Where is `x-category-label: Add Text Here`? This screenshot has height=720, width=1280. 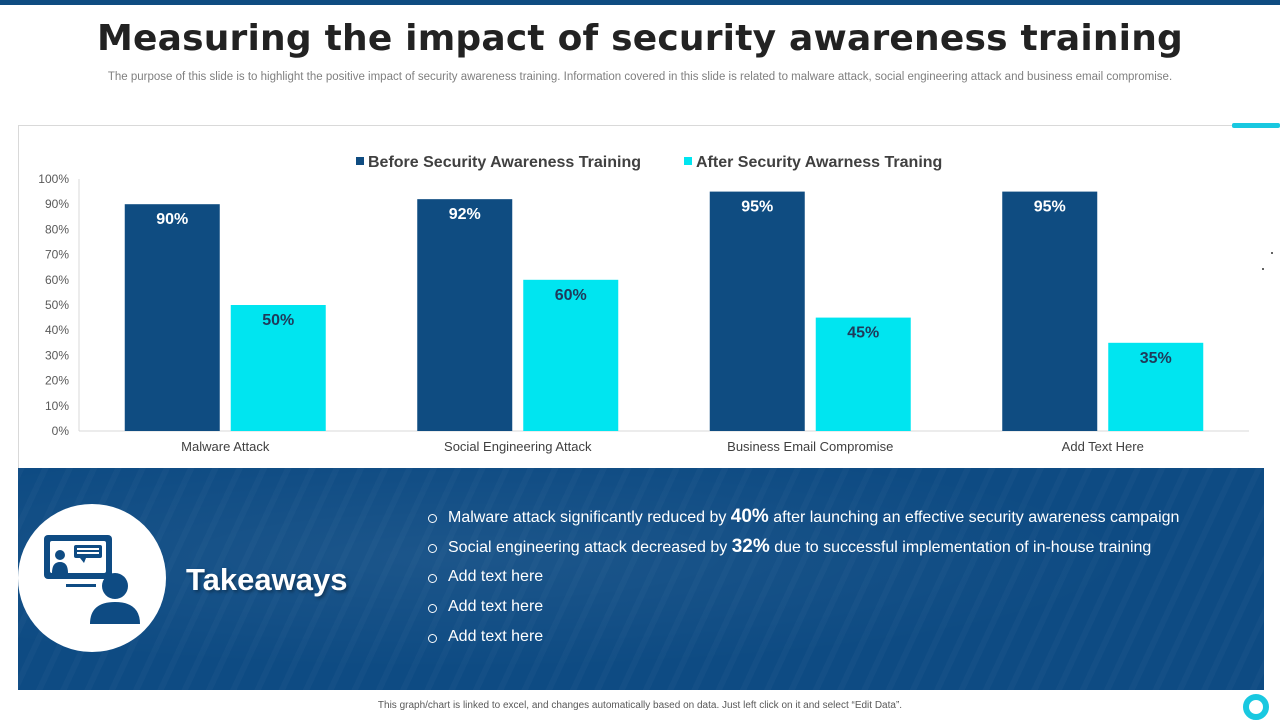
x-category-label: Add Text Here is located at coordinates (1103, 446).